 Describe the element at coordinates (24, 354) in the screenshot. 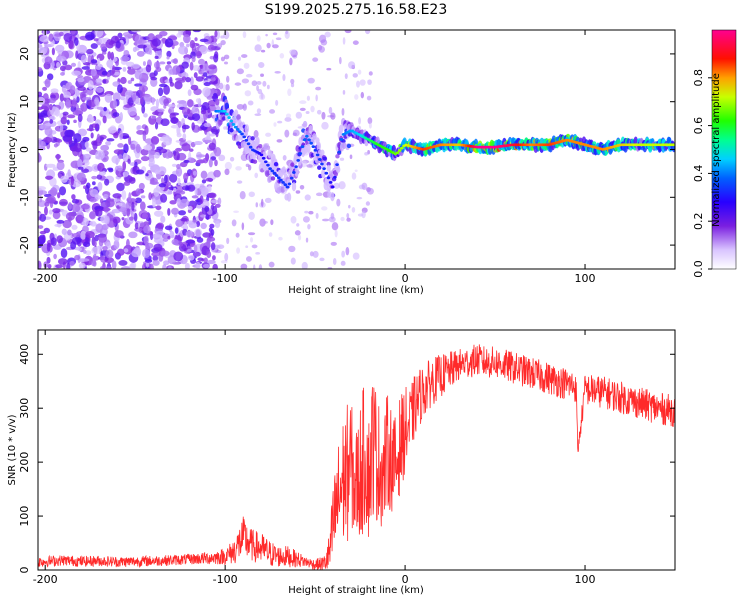

I see `y-tick-label: 400` at that location.